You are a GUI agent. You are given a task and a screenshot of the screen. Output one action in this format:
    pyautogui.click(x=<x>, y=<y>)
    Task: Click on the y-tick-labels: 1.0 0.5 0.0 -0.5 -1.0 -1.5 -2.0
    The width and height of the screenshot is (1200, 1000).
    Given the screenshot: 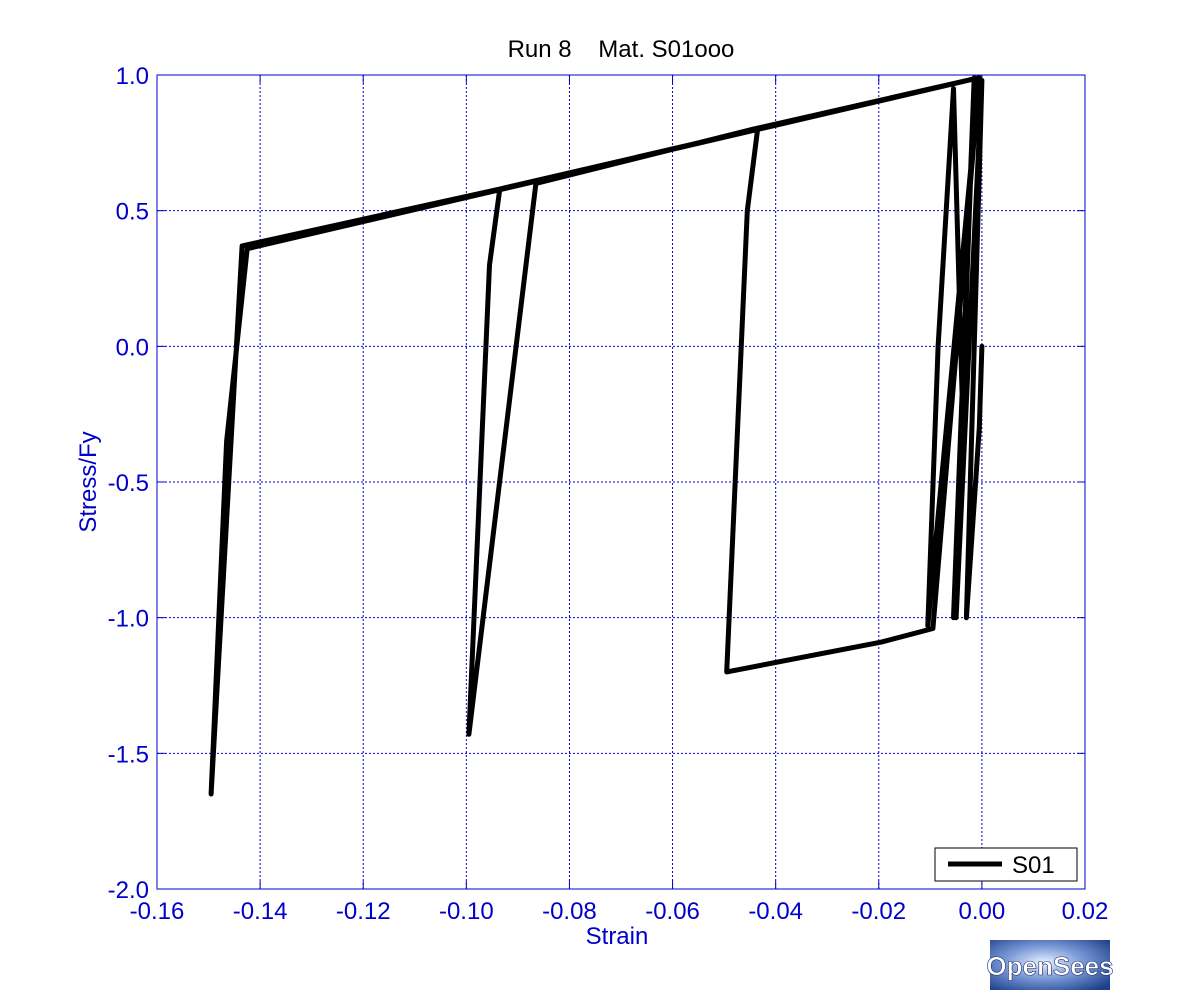 What is the action you would take?
    pyautogui.click(x=128, y=483)
    